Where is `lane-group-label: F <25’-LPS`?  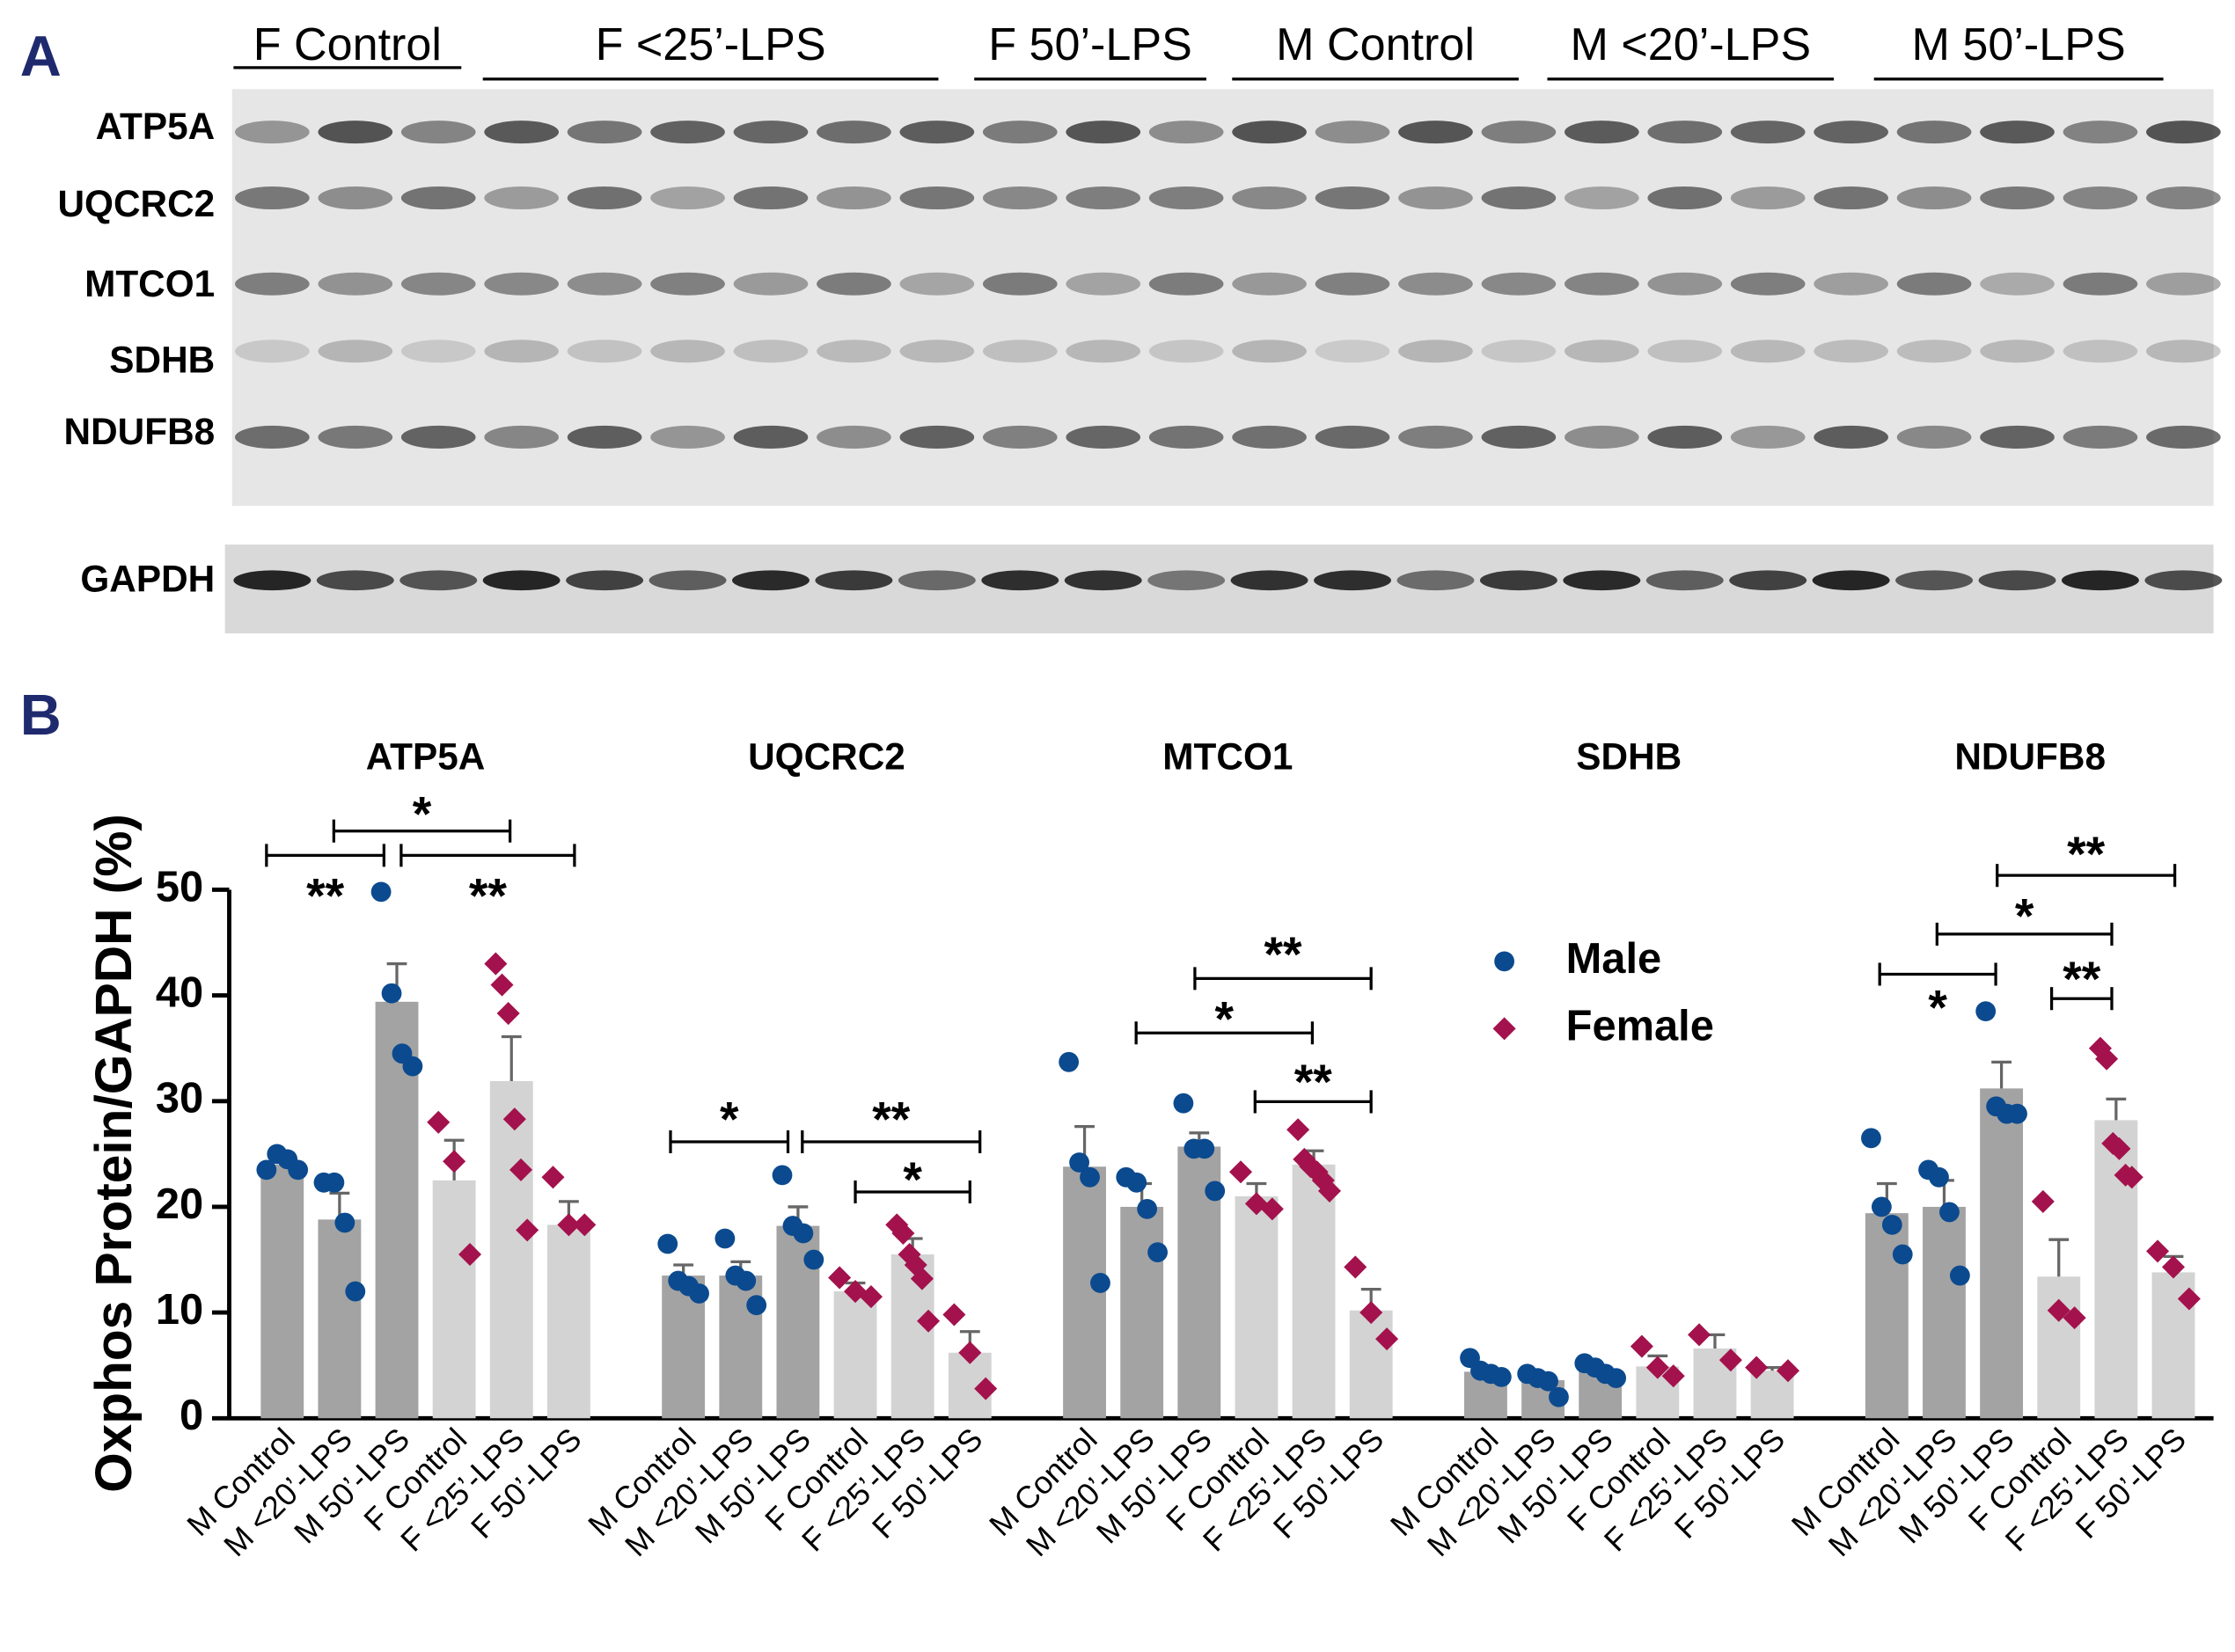 lane-group-label: F <25’-LPS is located at coordinates (711, 44).